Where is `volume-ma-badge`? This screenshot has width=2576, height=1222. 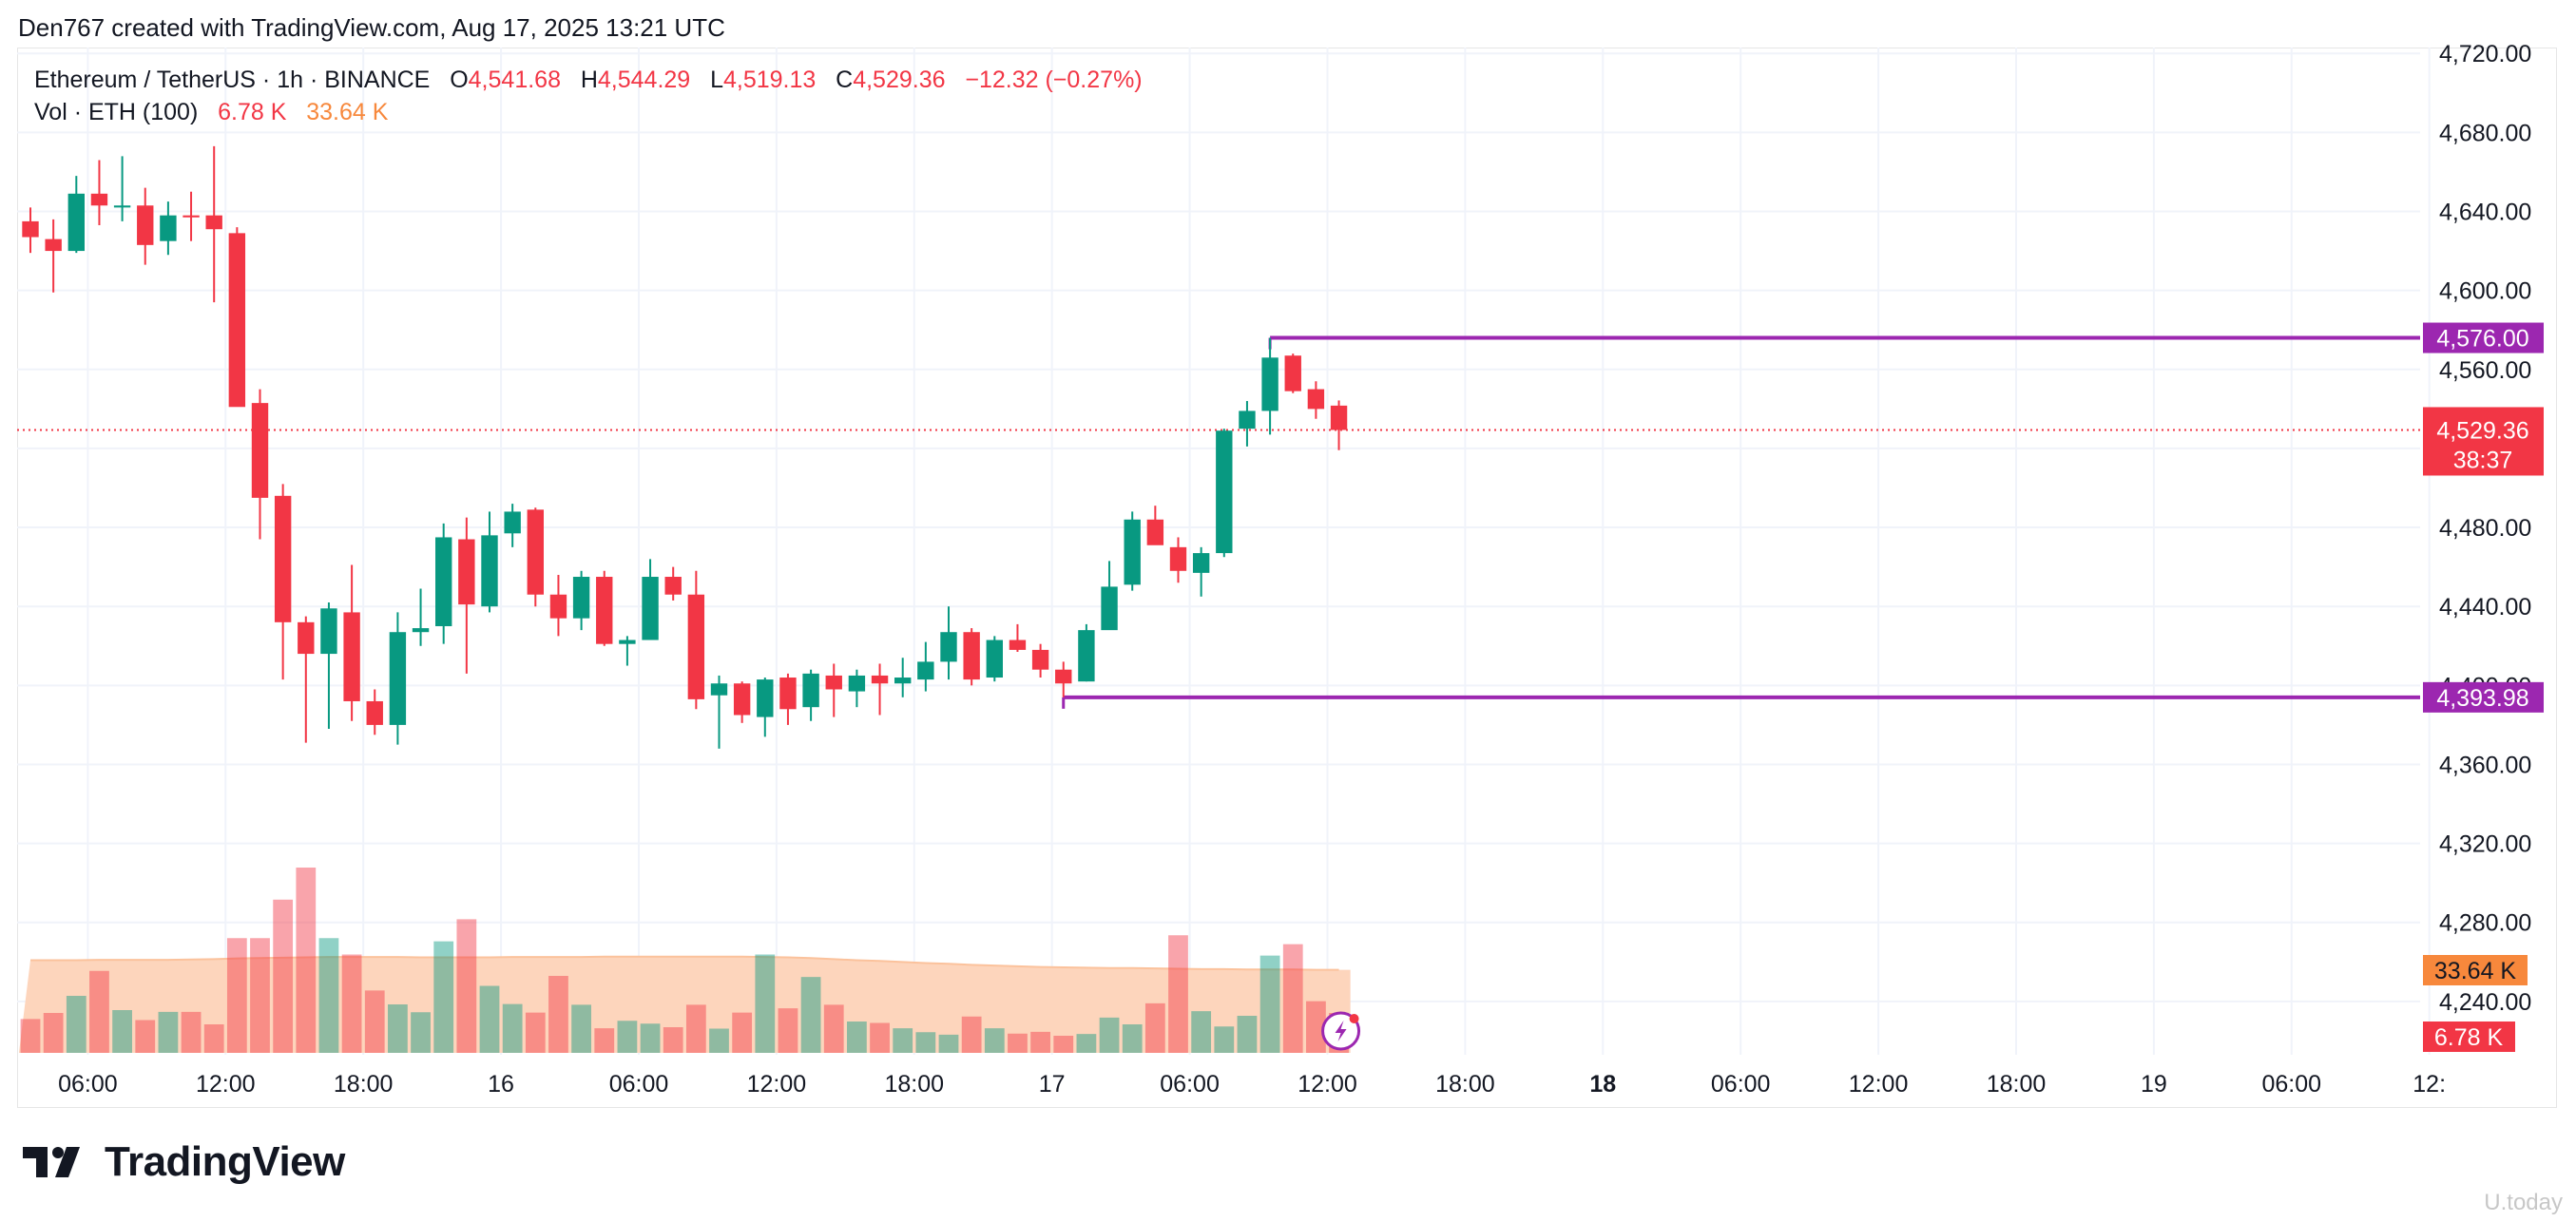
volume-ma-badge is located at coordinates (2475, 970).